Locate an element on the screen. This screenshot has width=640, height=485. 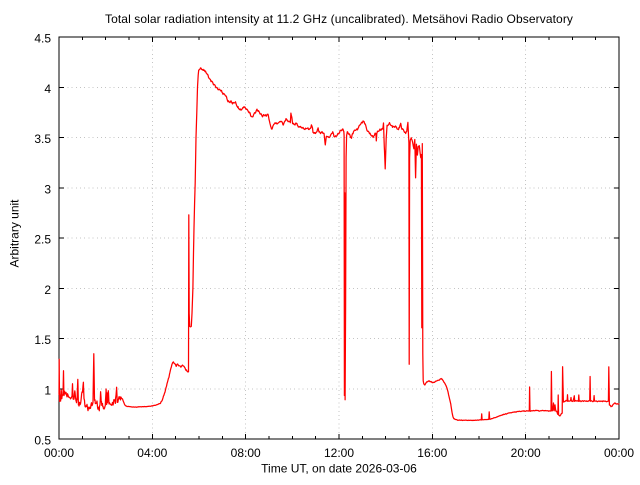
svg-text: 1 is located at coordinates (47, 390).